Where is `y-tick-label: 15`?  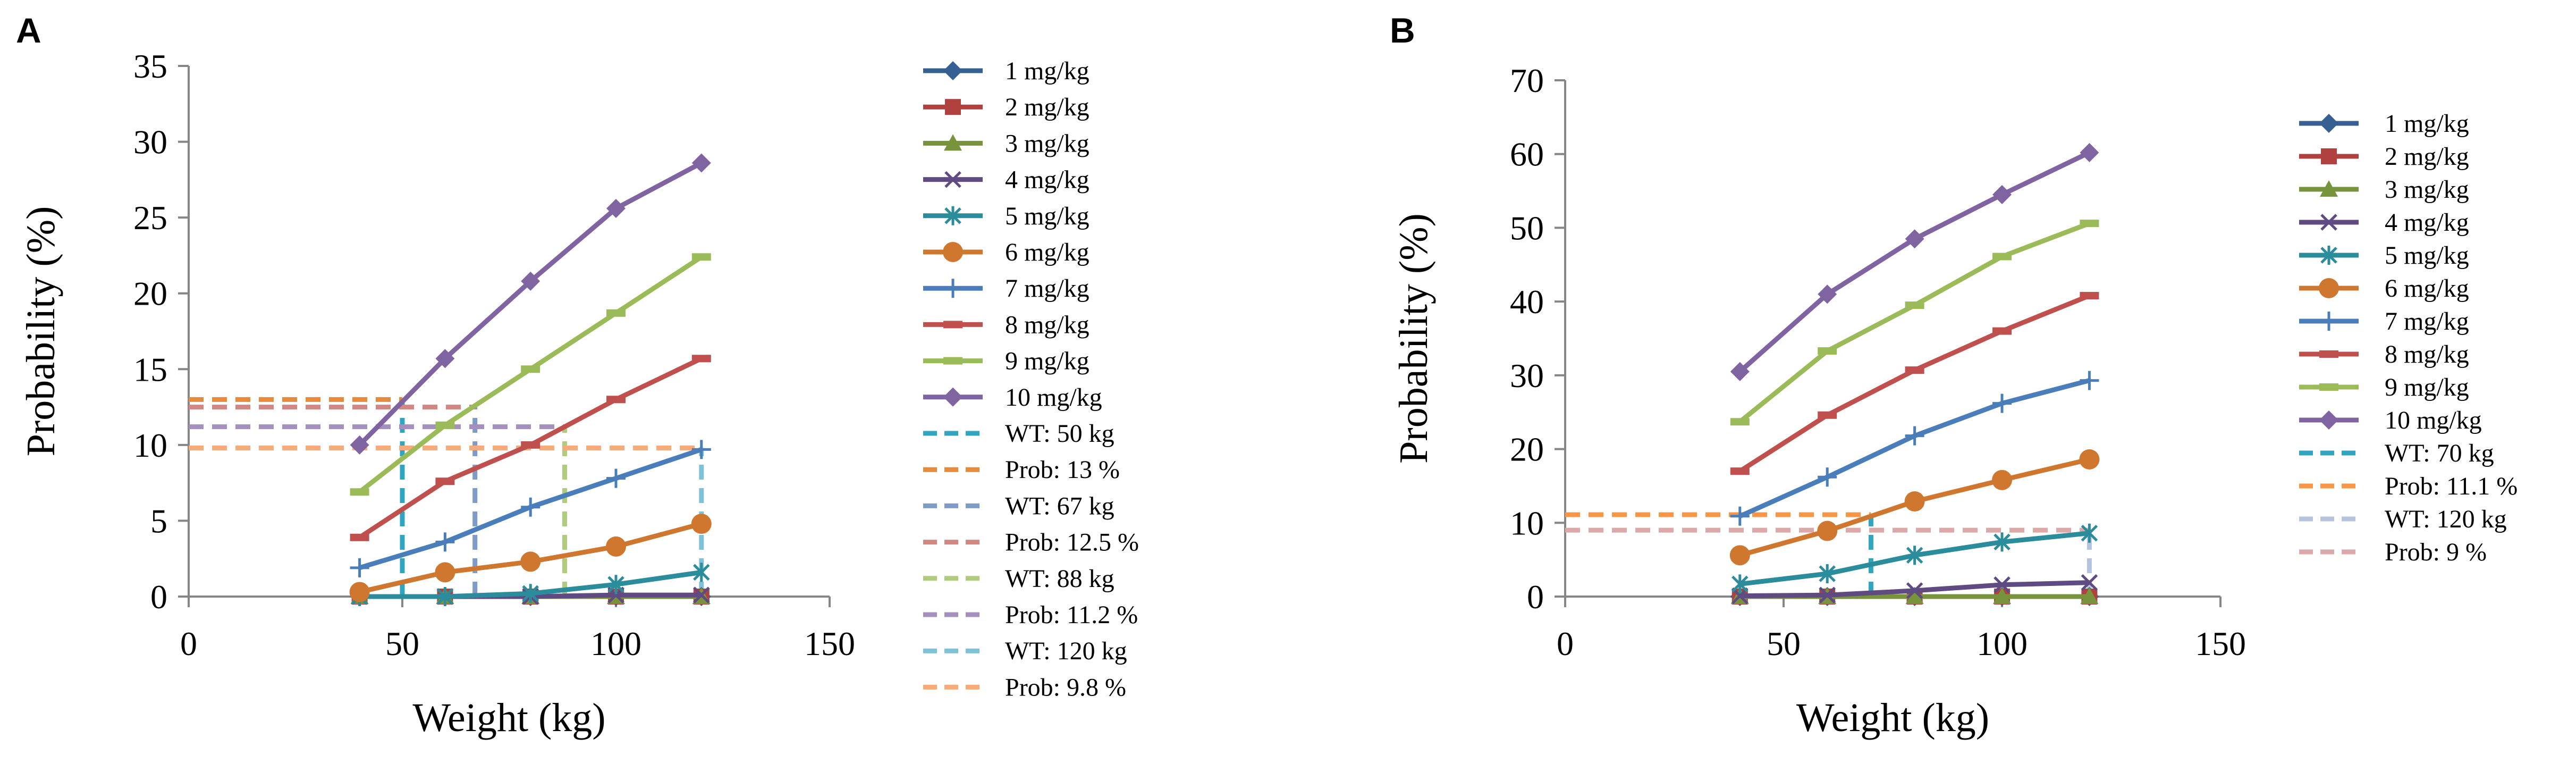 y-tick-label: 15 is located at coordinates (150, 369).